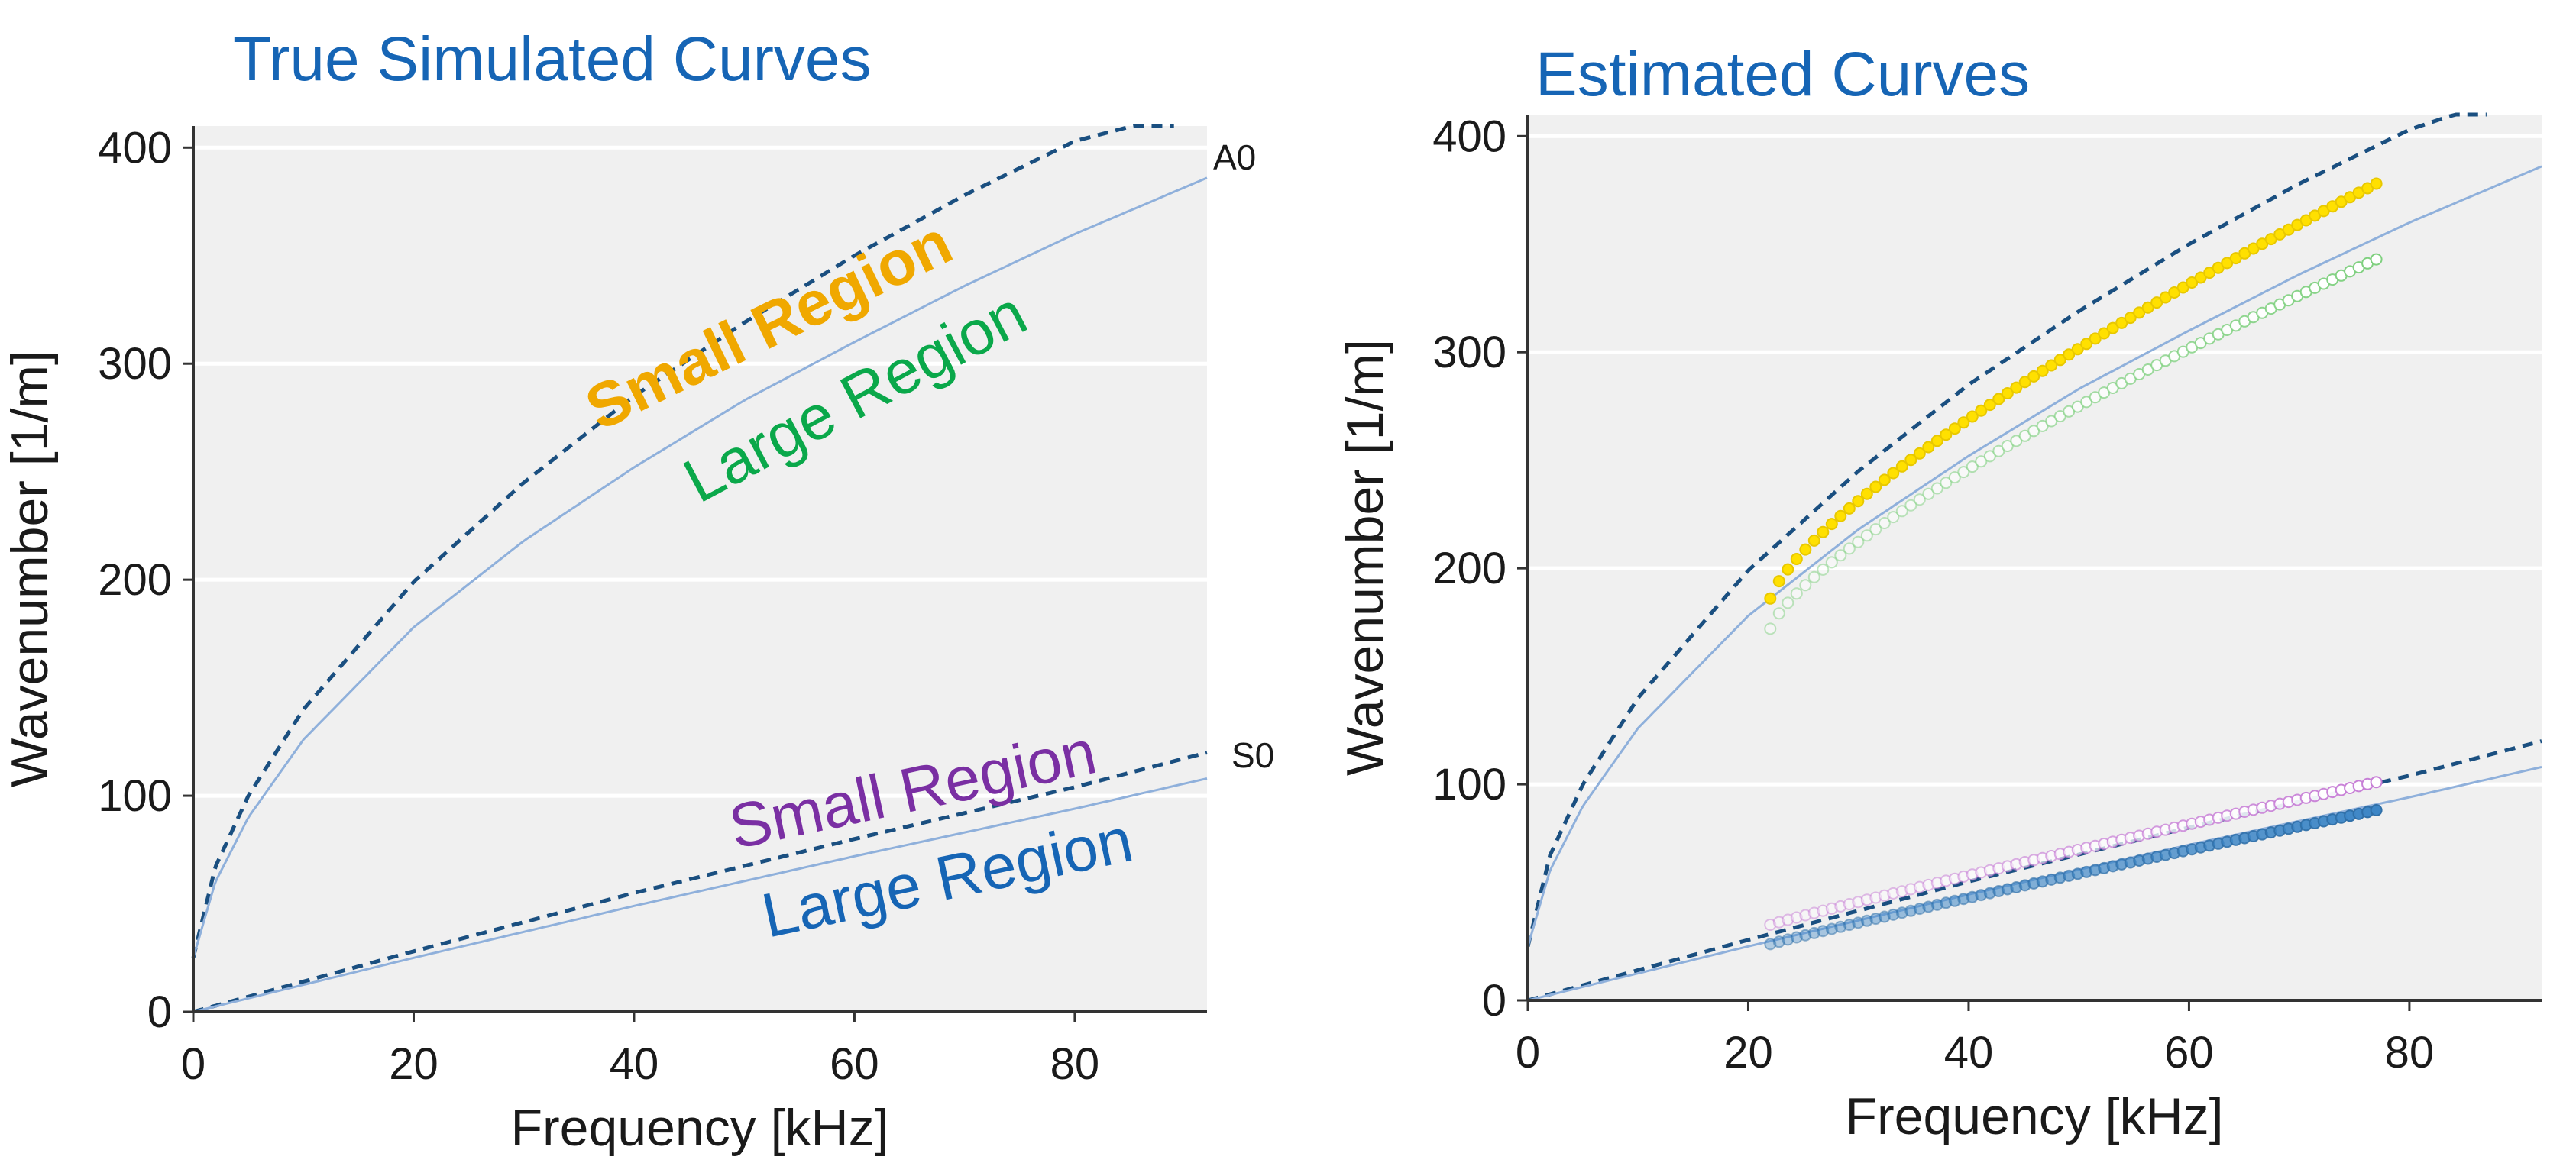 This screenshot has width=2576, height=1163. What do you see at coordinates (1469, 352) in the screenshot?
I see `right-y-tick-label: 300` at bounding box center [1469, 352].